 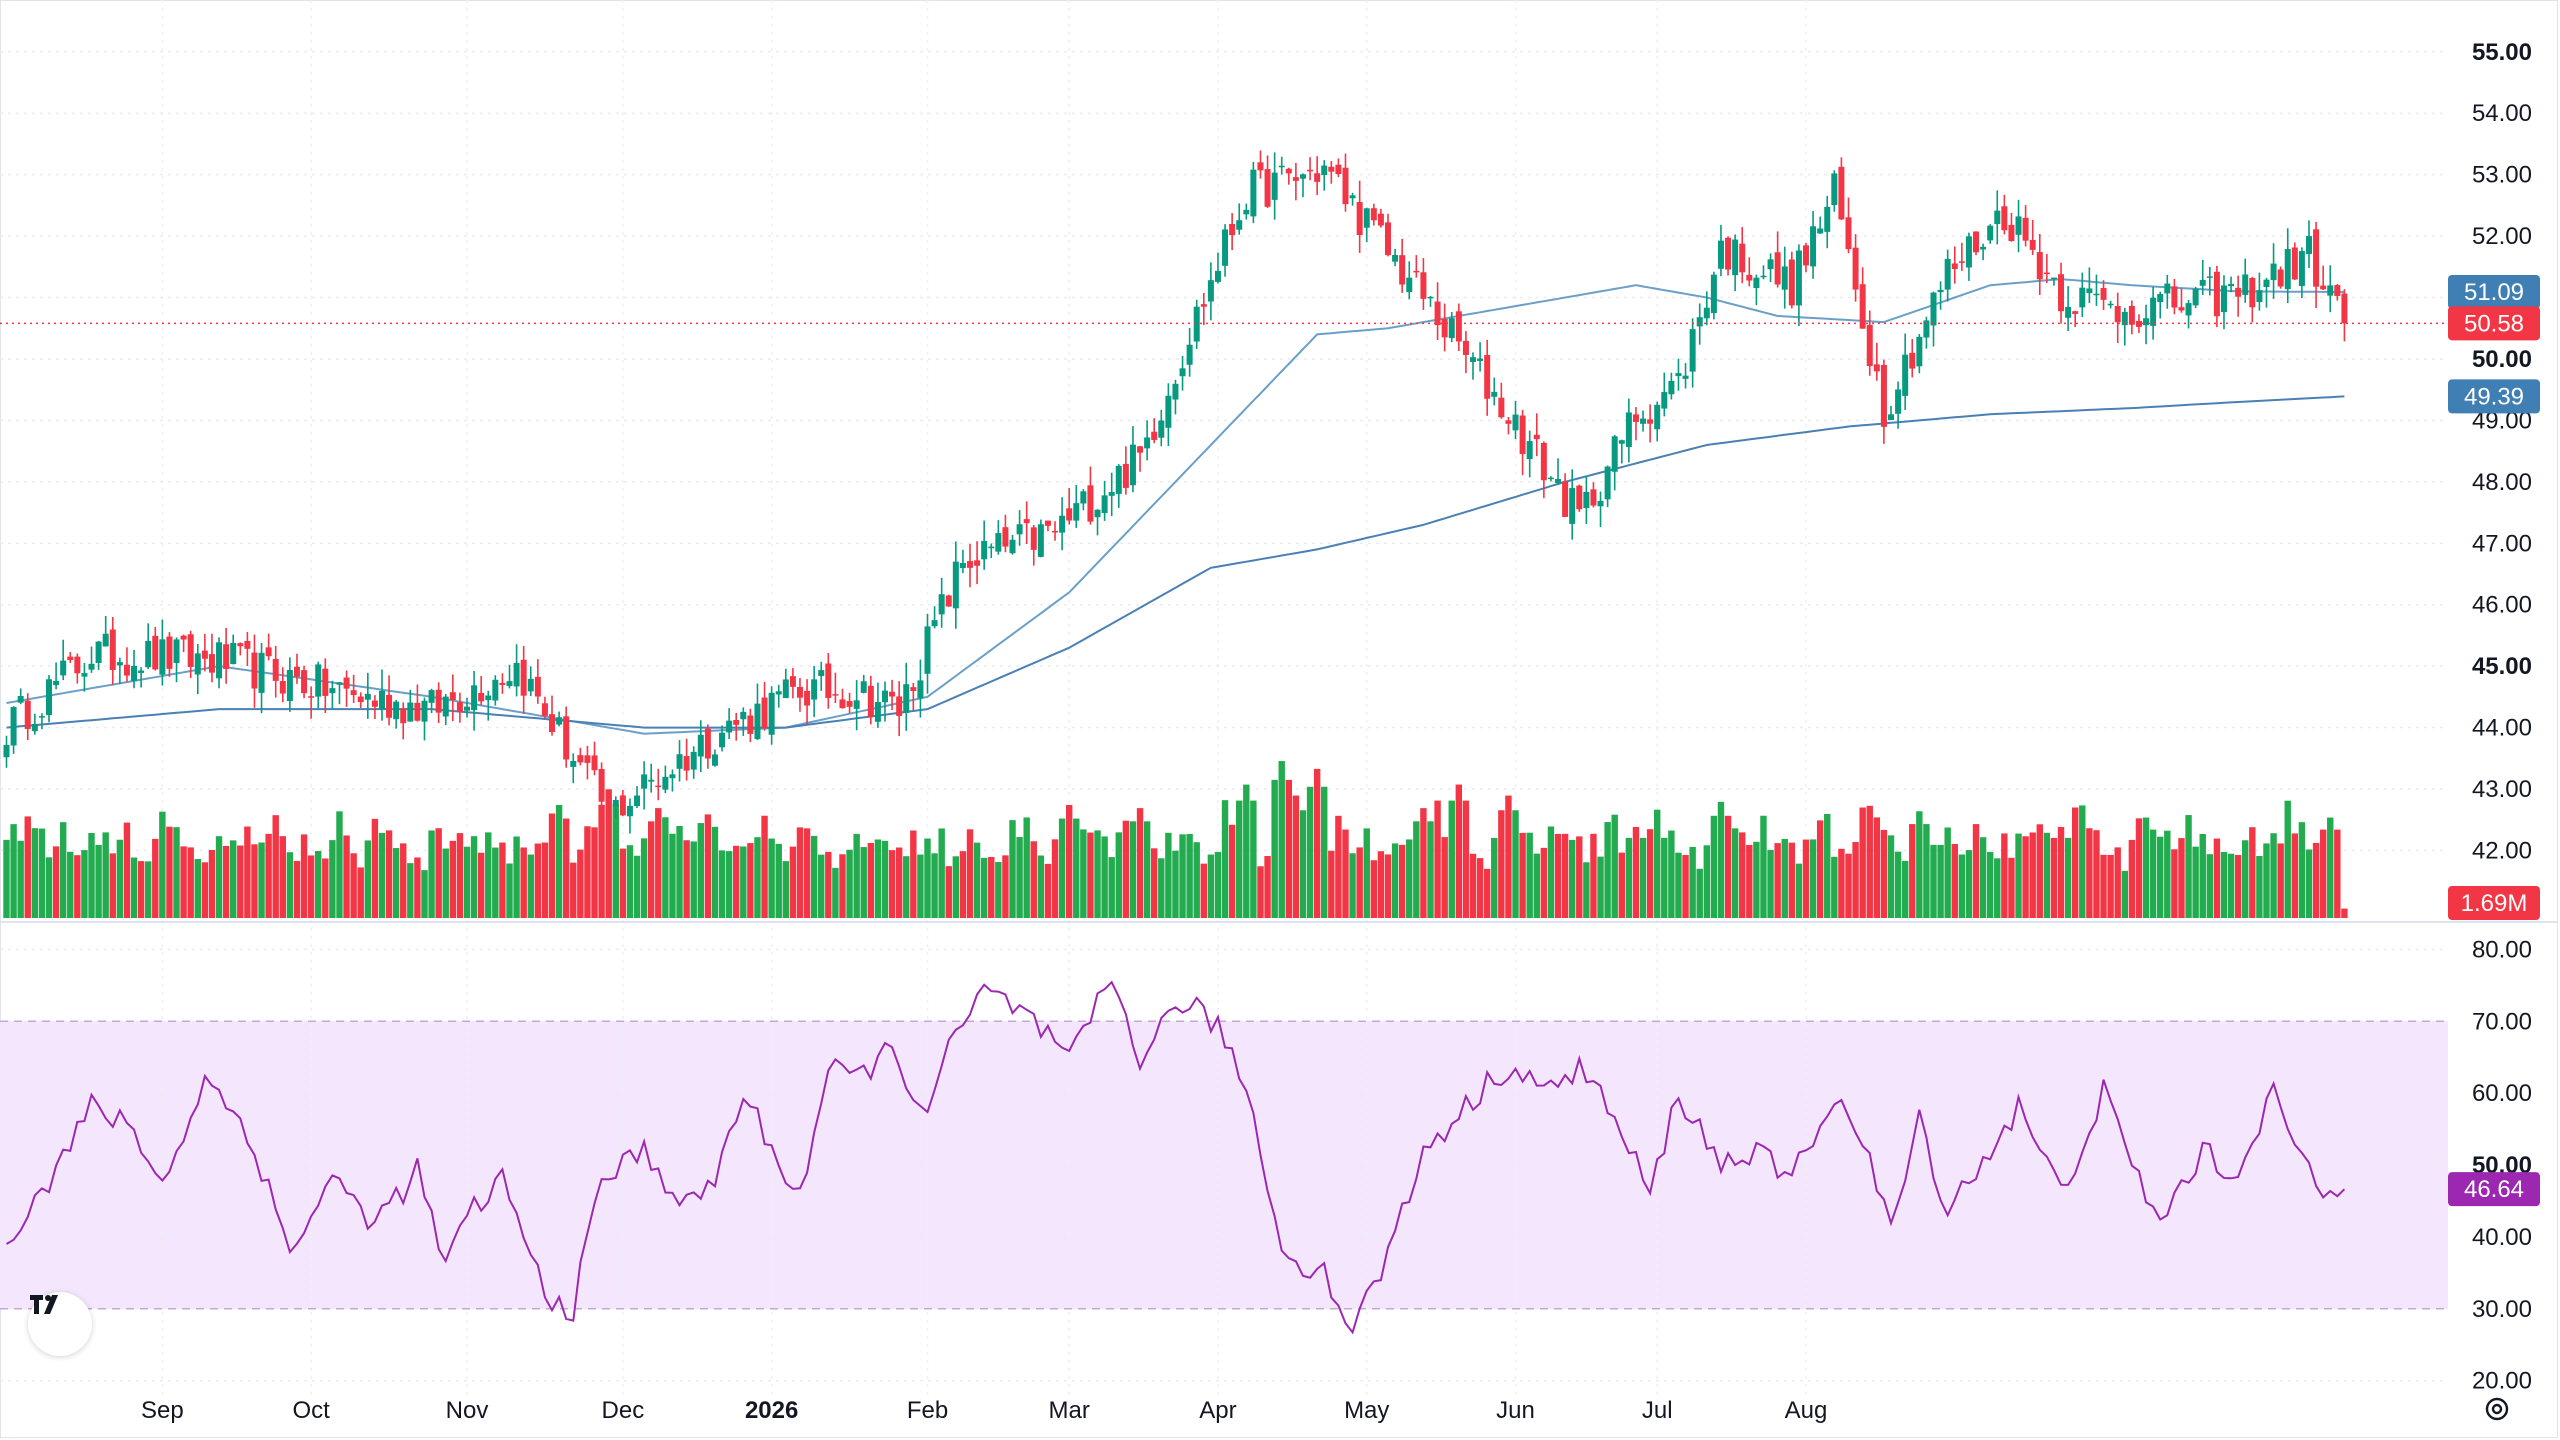 What do you see at coordinates (1657, 1410) in the screenshot?
I see `time-axis-label: Jul` at bounding box center [1657, 1410].